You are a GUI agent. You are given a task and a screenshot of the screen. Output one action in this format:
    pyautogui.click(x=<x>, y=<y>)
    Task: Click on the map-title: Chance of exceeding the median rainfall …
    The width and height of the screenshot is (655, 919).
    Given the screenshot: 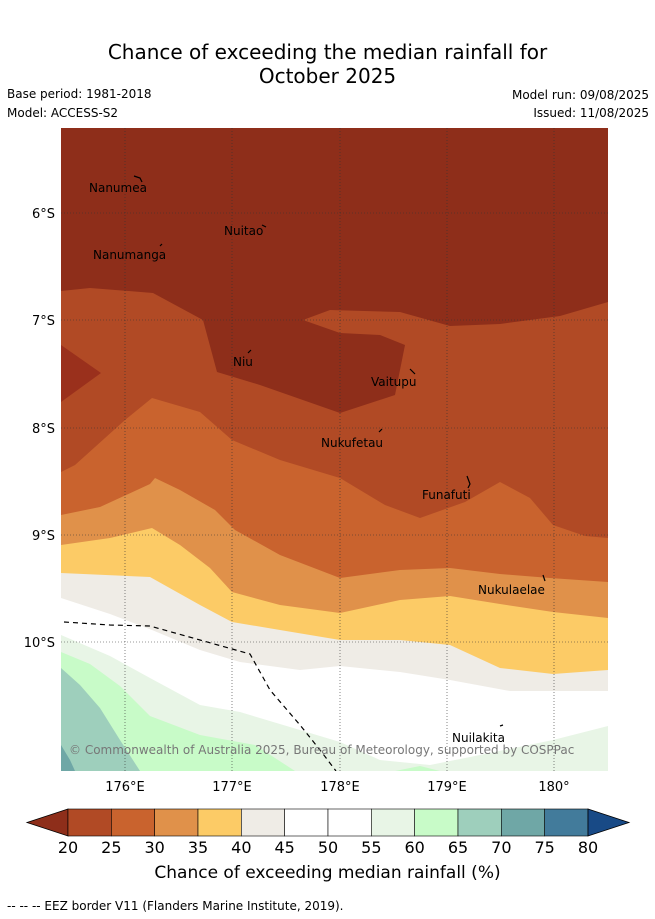 What is the action you would take?
    pyautogui.click(x=327, y=64)
    